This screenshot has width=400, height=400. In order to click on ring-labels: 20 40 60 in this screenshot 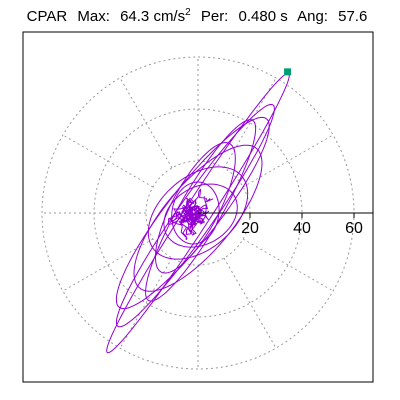, I will do `click(302, 228)`.